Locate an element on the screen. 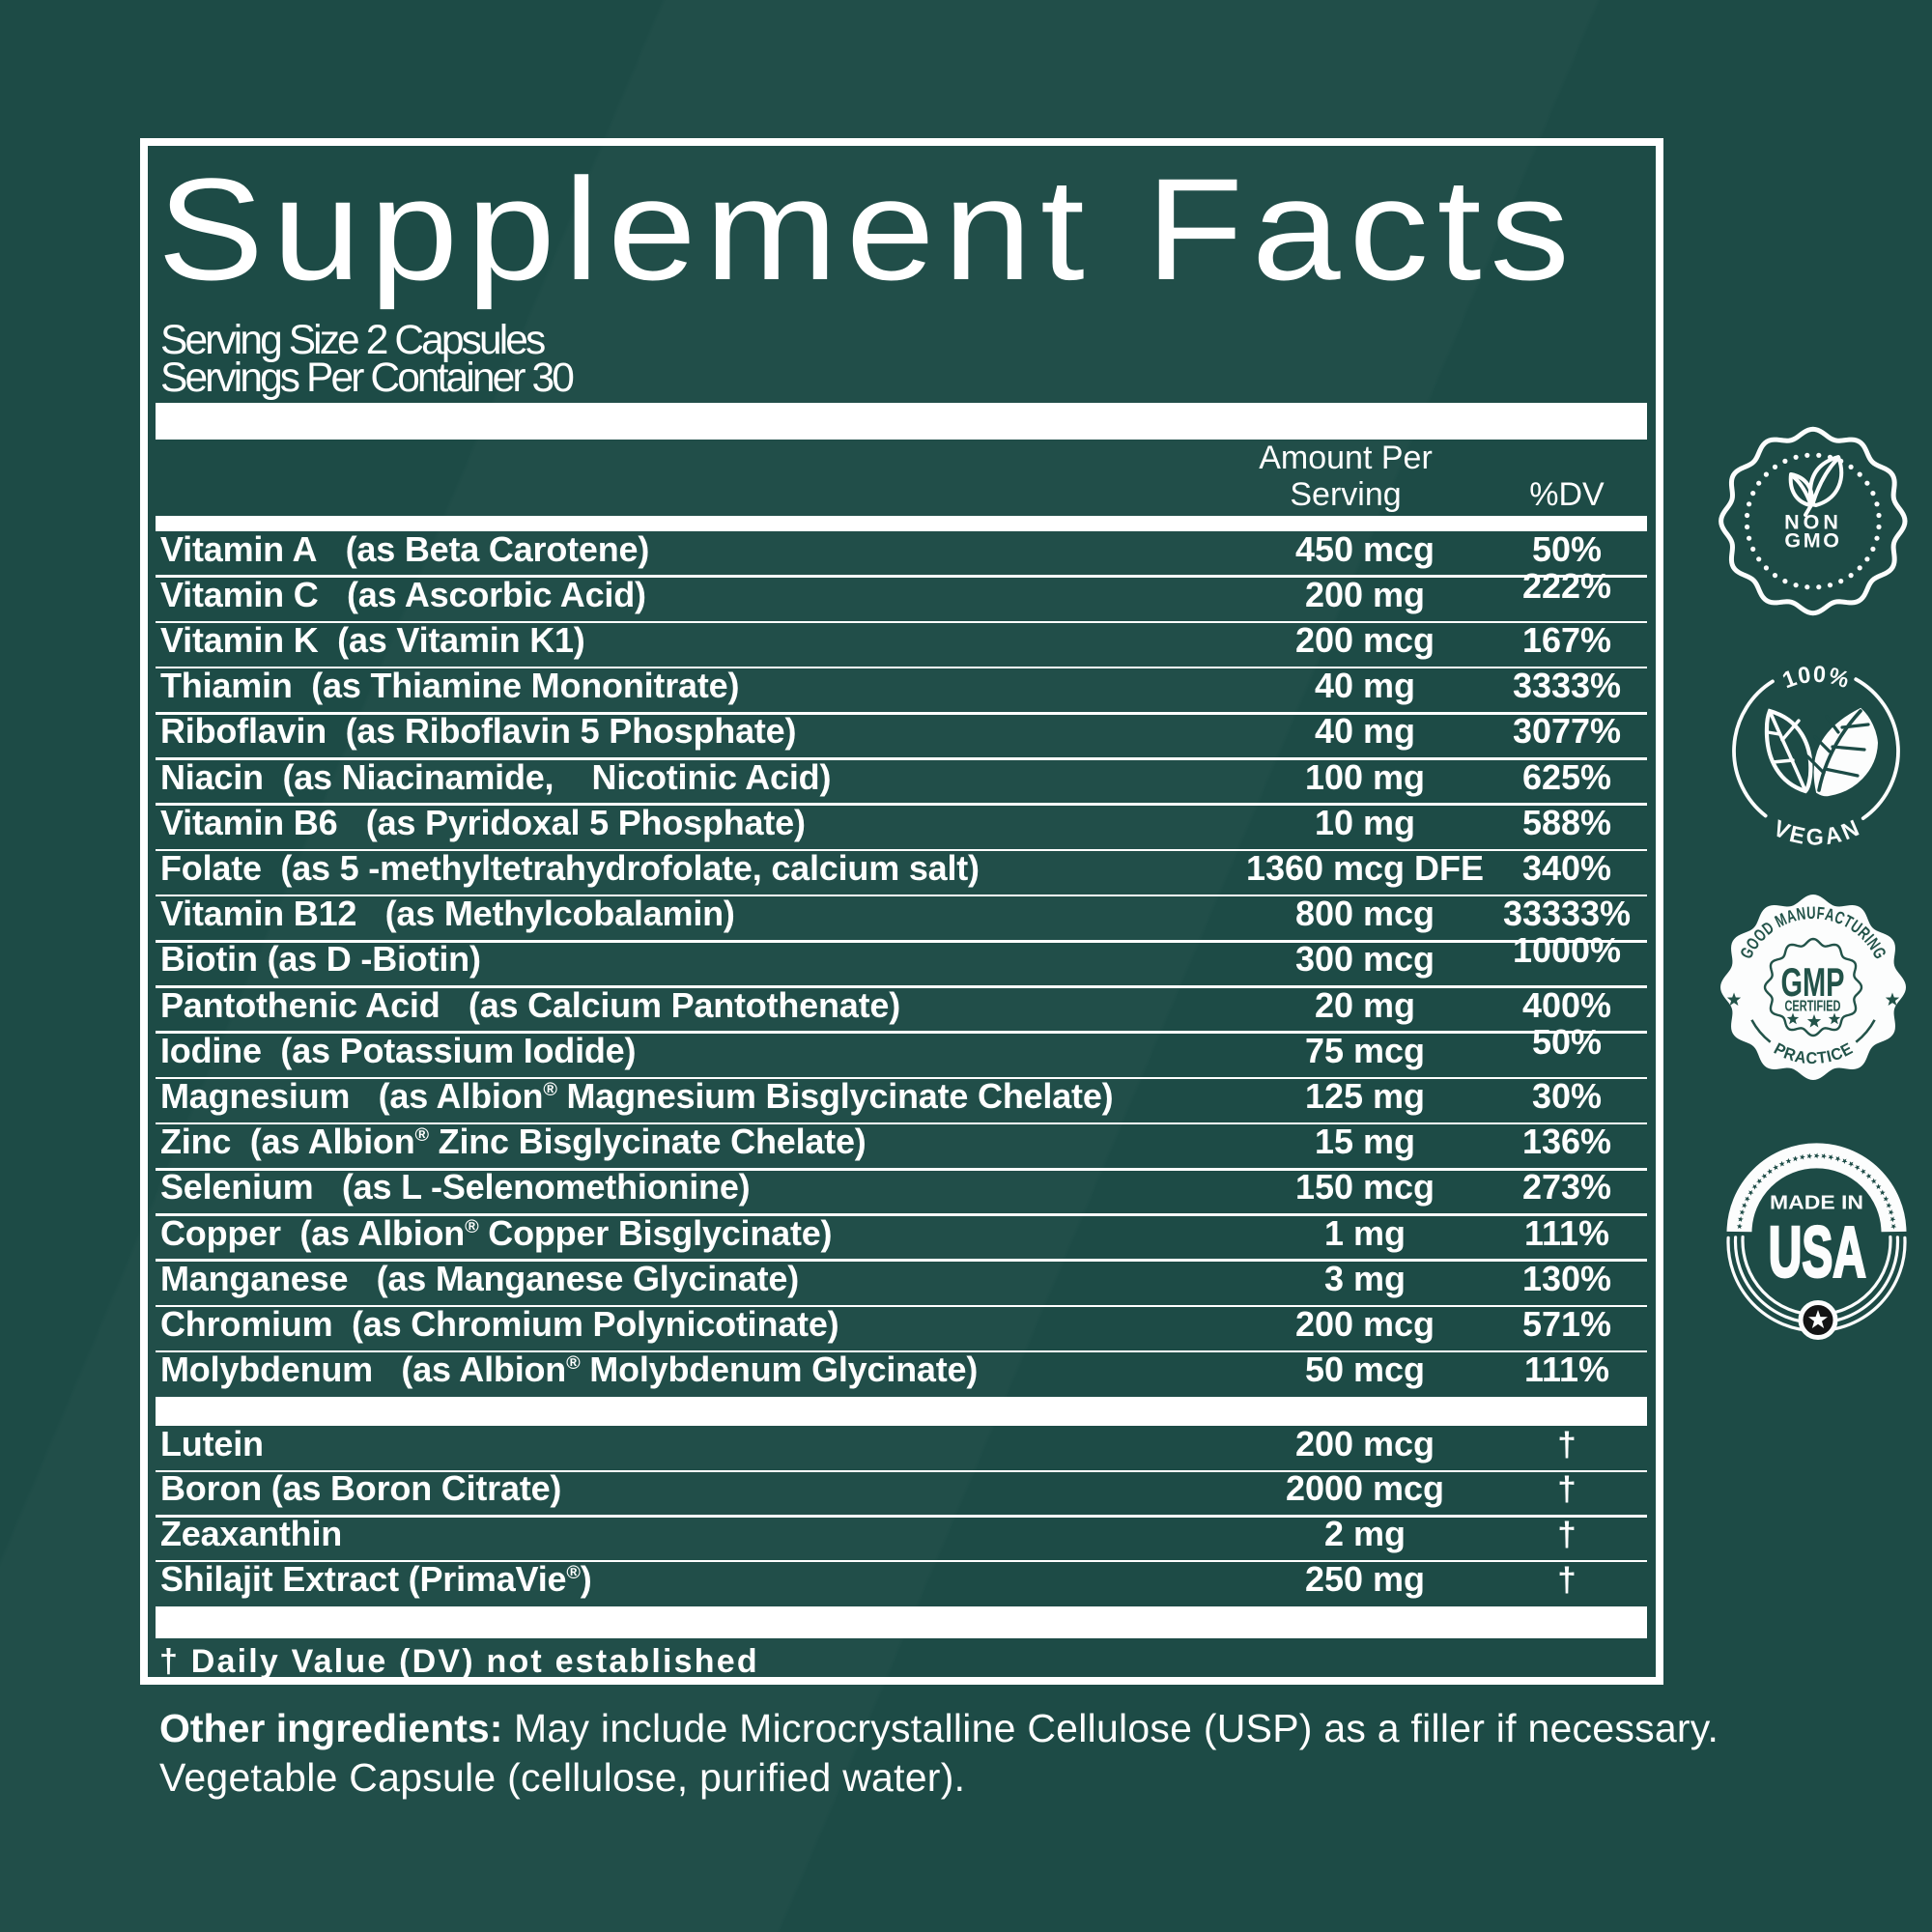  svg-text: GMO is located at coordinates (1812, 541).